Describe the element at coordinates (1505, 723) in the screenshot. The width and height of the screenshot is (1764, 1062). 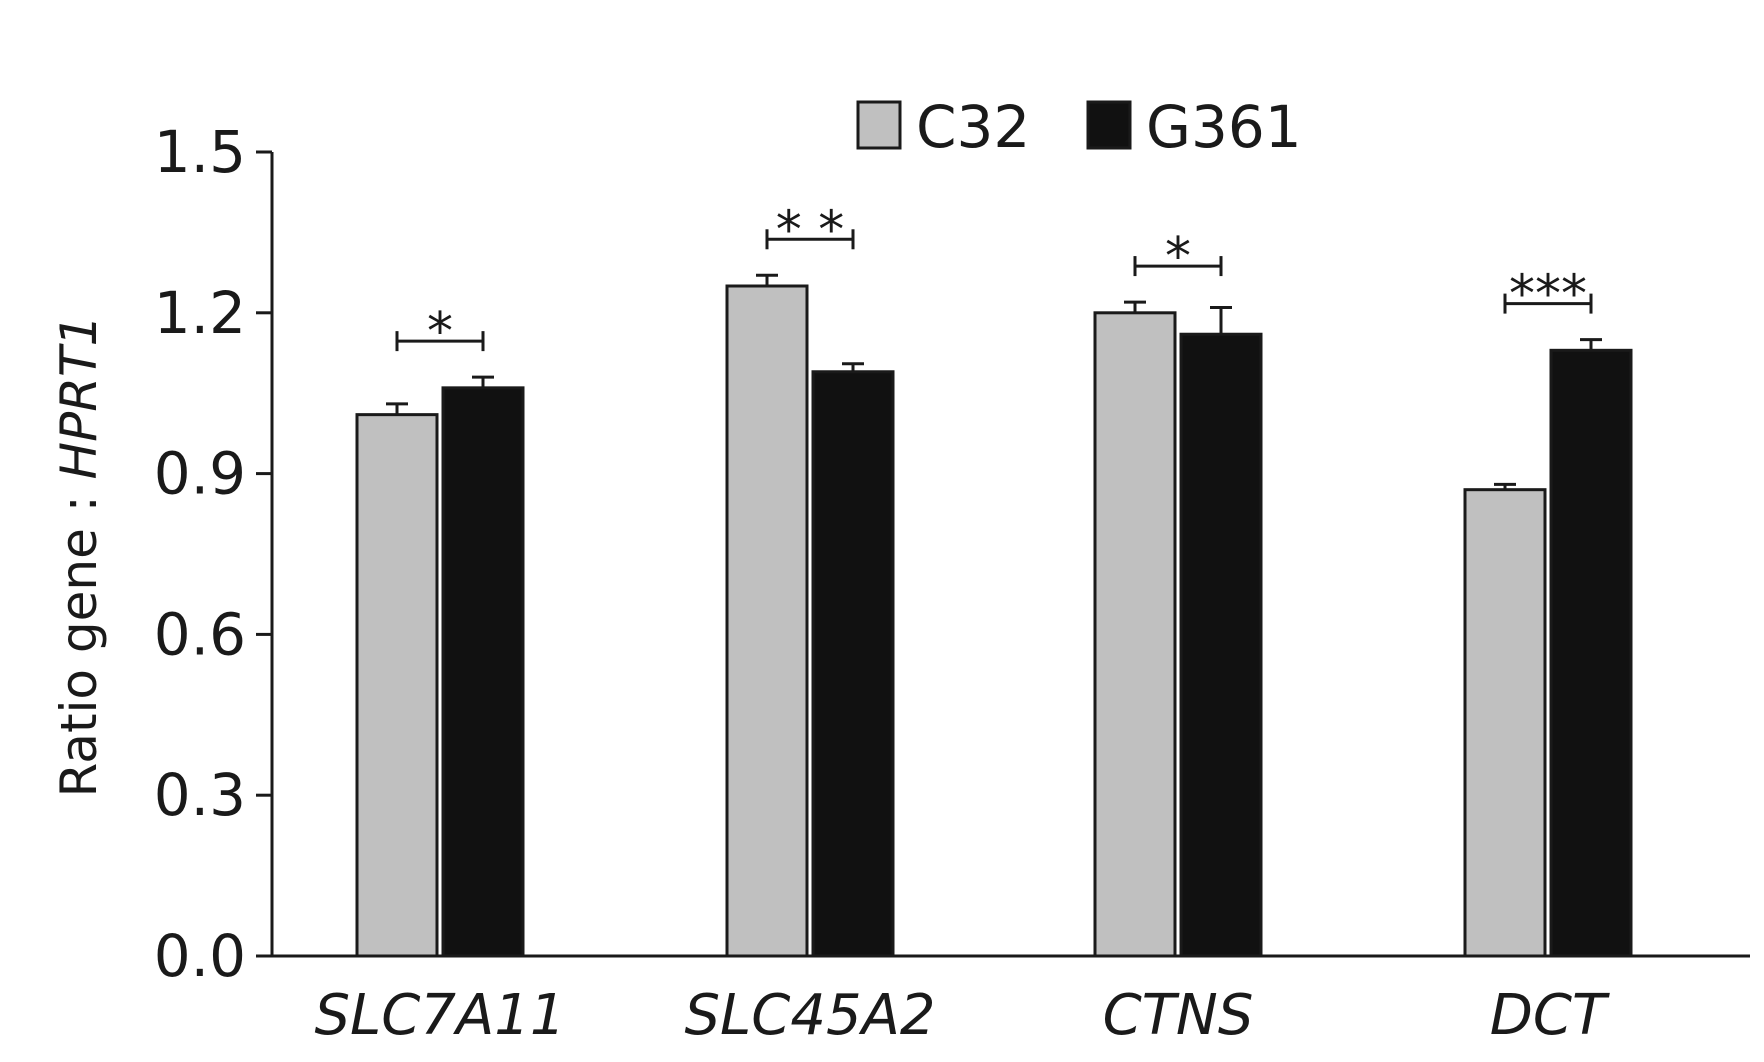
I see `bar-c32-dct` at that location.